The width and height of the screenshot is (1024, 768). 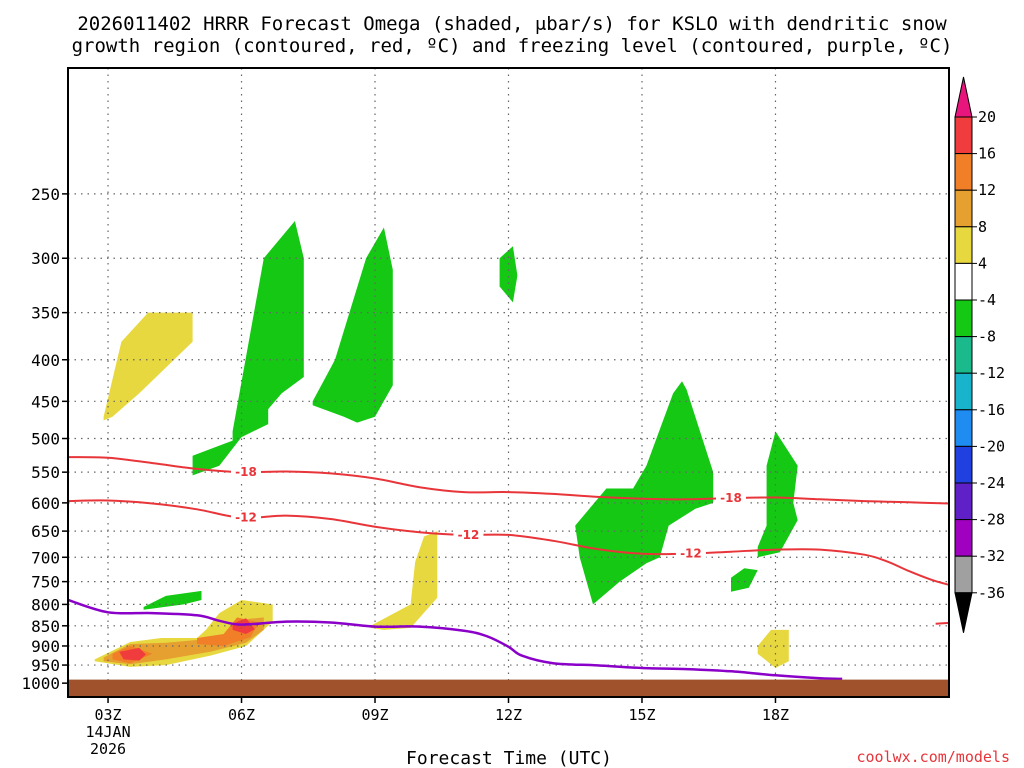 I want to click on y-tick-label: 300, so click(x=45, y=258).